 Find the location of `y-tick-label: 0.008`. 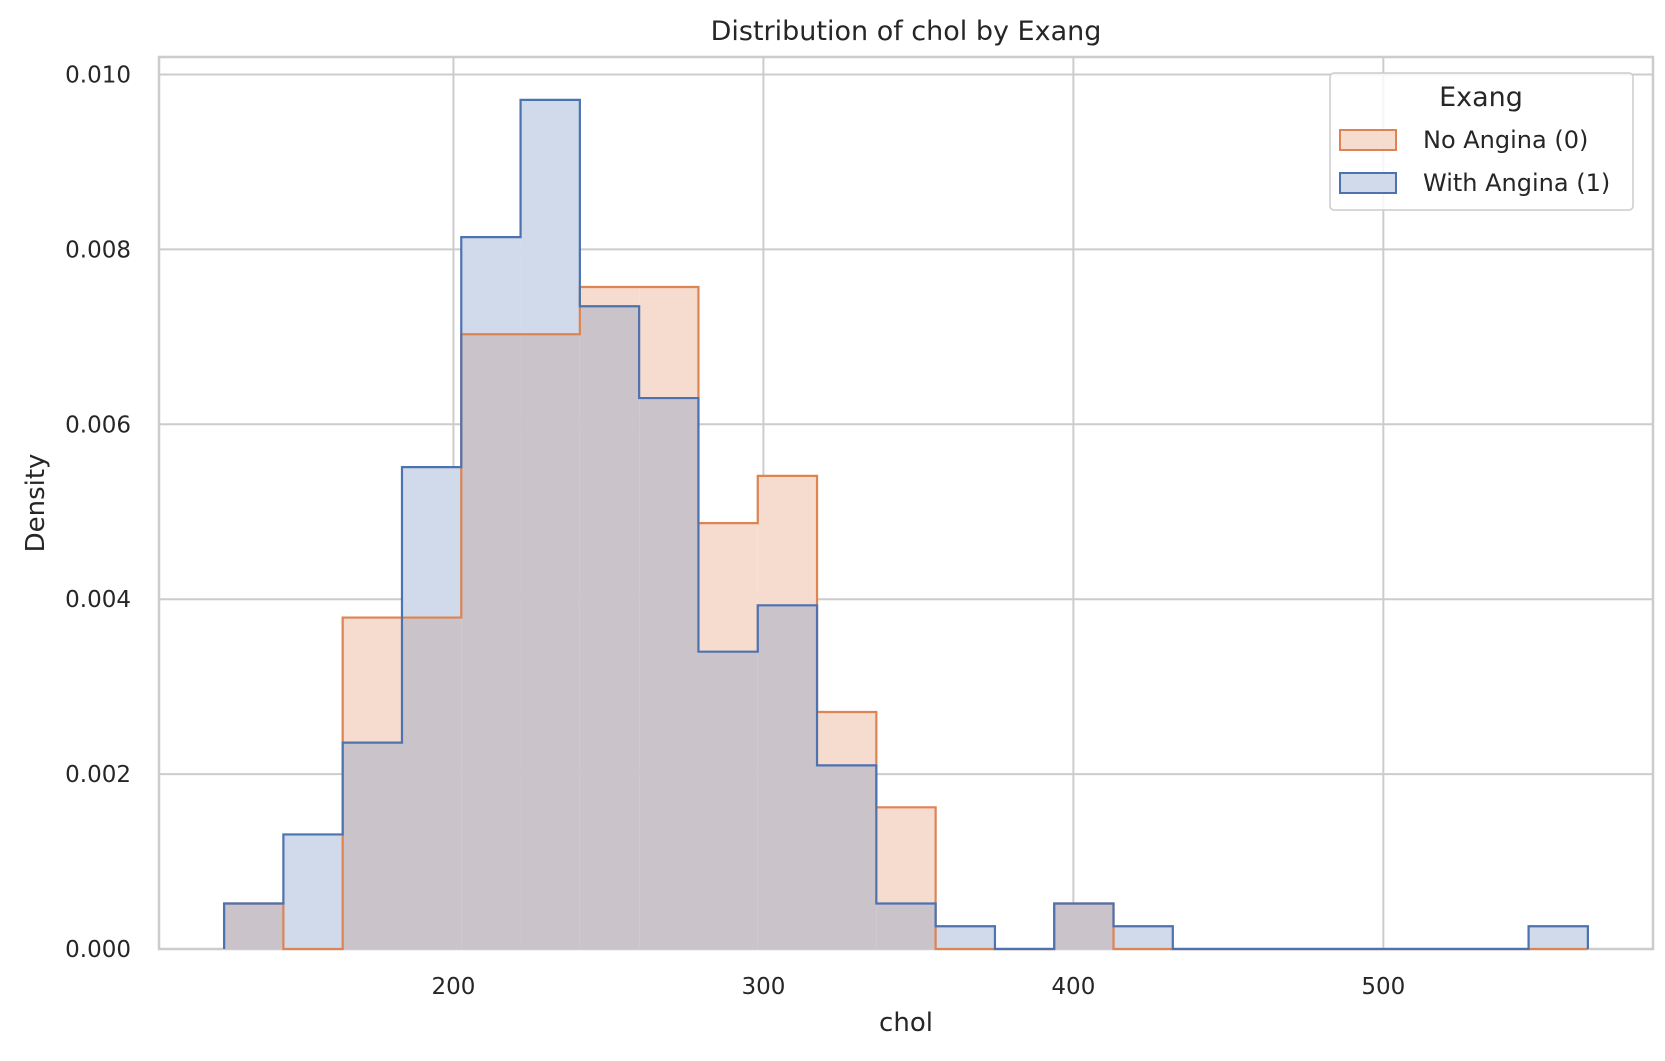

y-tick-label: 0.008 is located at coordinates (98, 250).